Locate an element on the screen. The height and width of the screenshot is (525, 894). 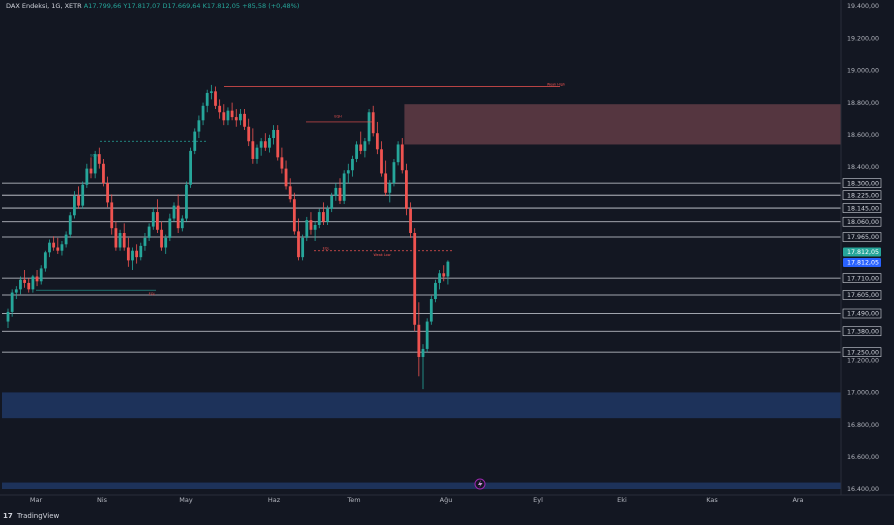
y-tick-8: 16.800,00 is located at coordinates (863, 425).